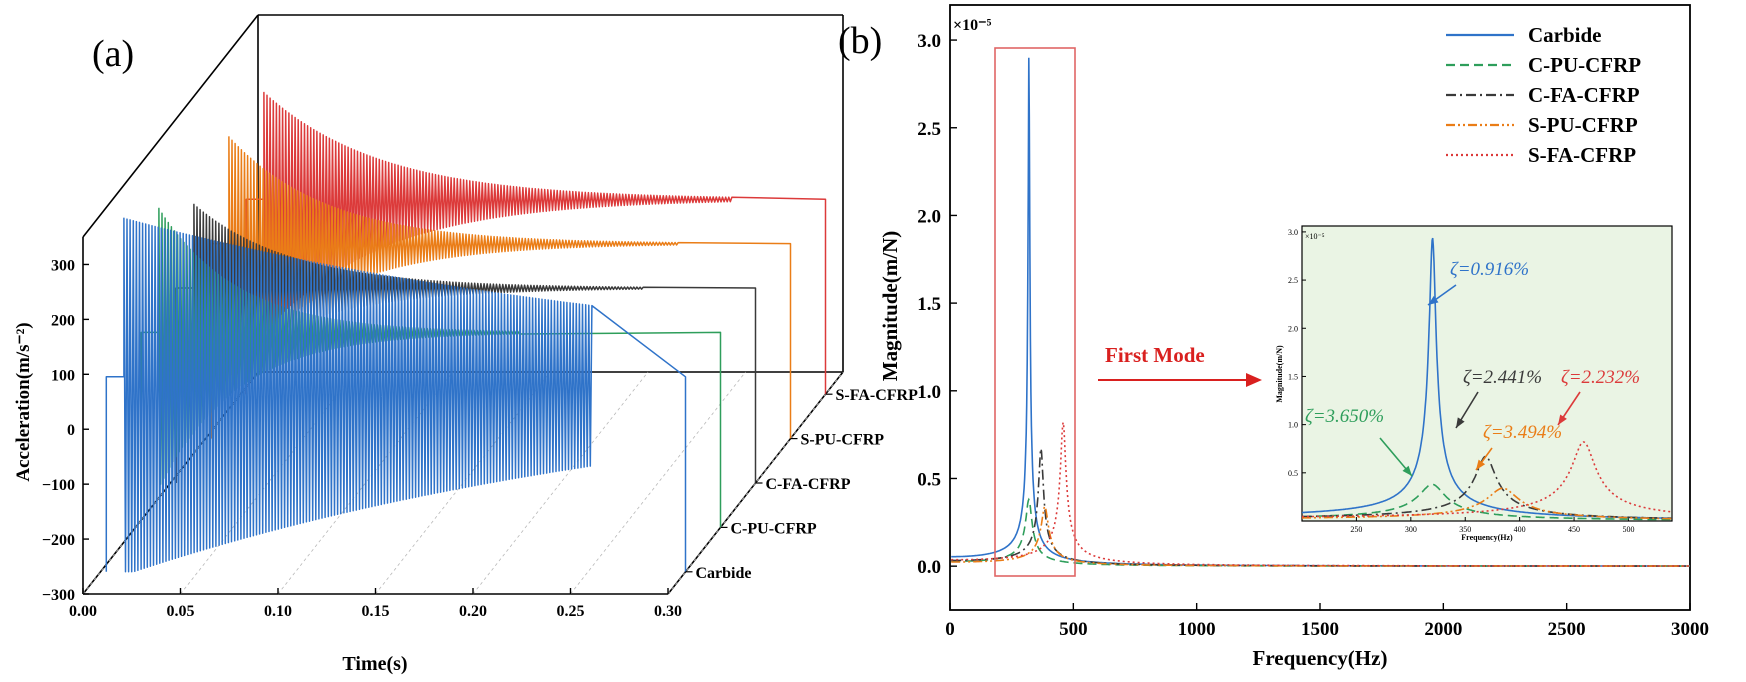 Image resolution: width=1746 pixels, height=682 pixels. I want to click on first-mode-highlight-box, so click(1035, 312).